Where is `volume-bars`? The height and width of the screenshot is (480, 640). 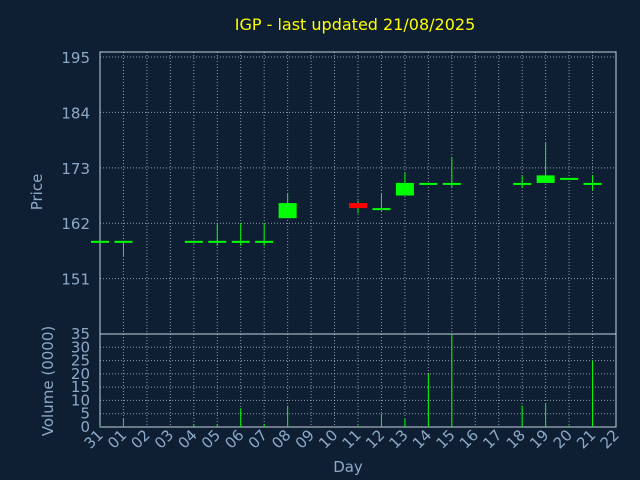 volume-bars is located at coordinates (346, 380).